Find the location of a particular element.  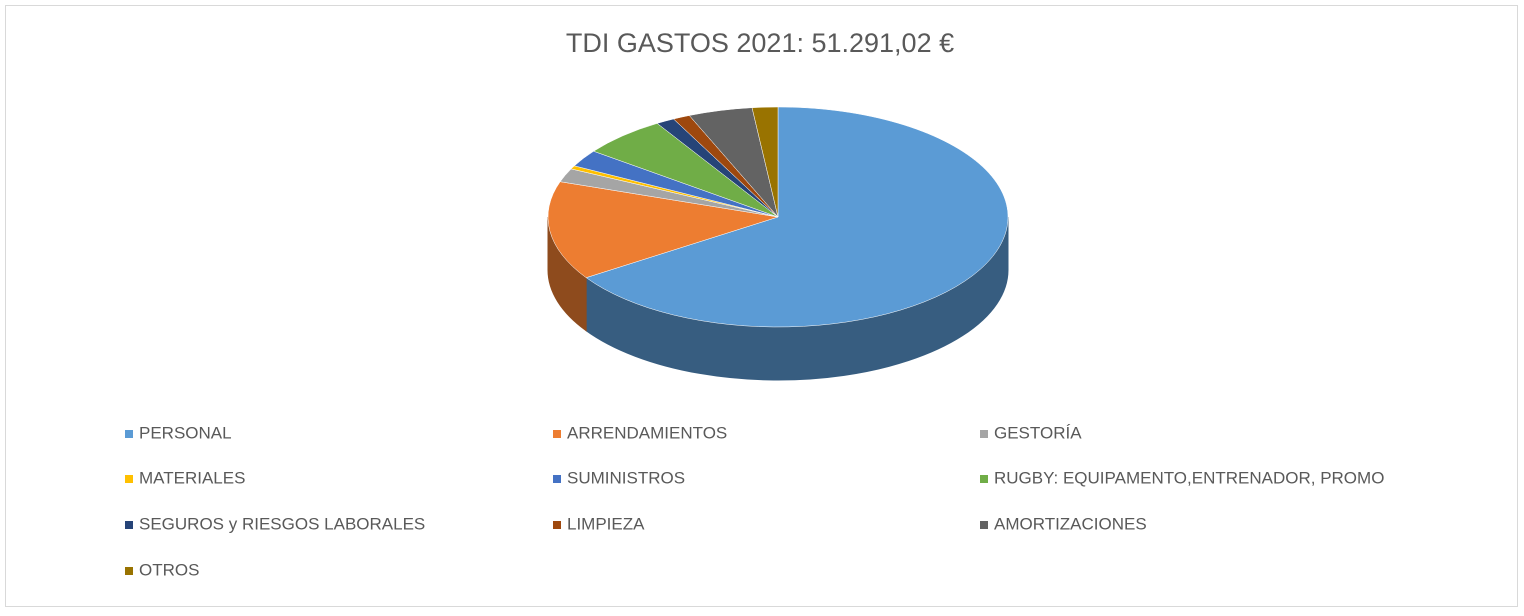

legend-label: ARRENDAMIENTOS is located at coordinates (647, 432).